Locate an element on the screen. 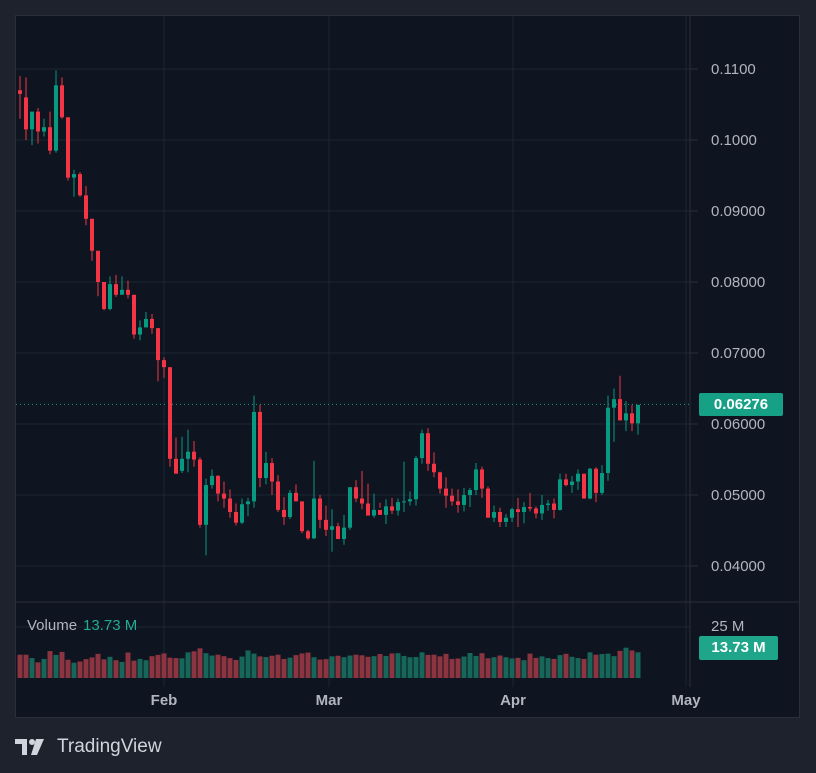  tradingview-brand: TradingView is located at coordinates (88, 747).